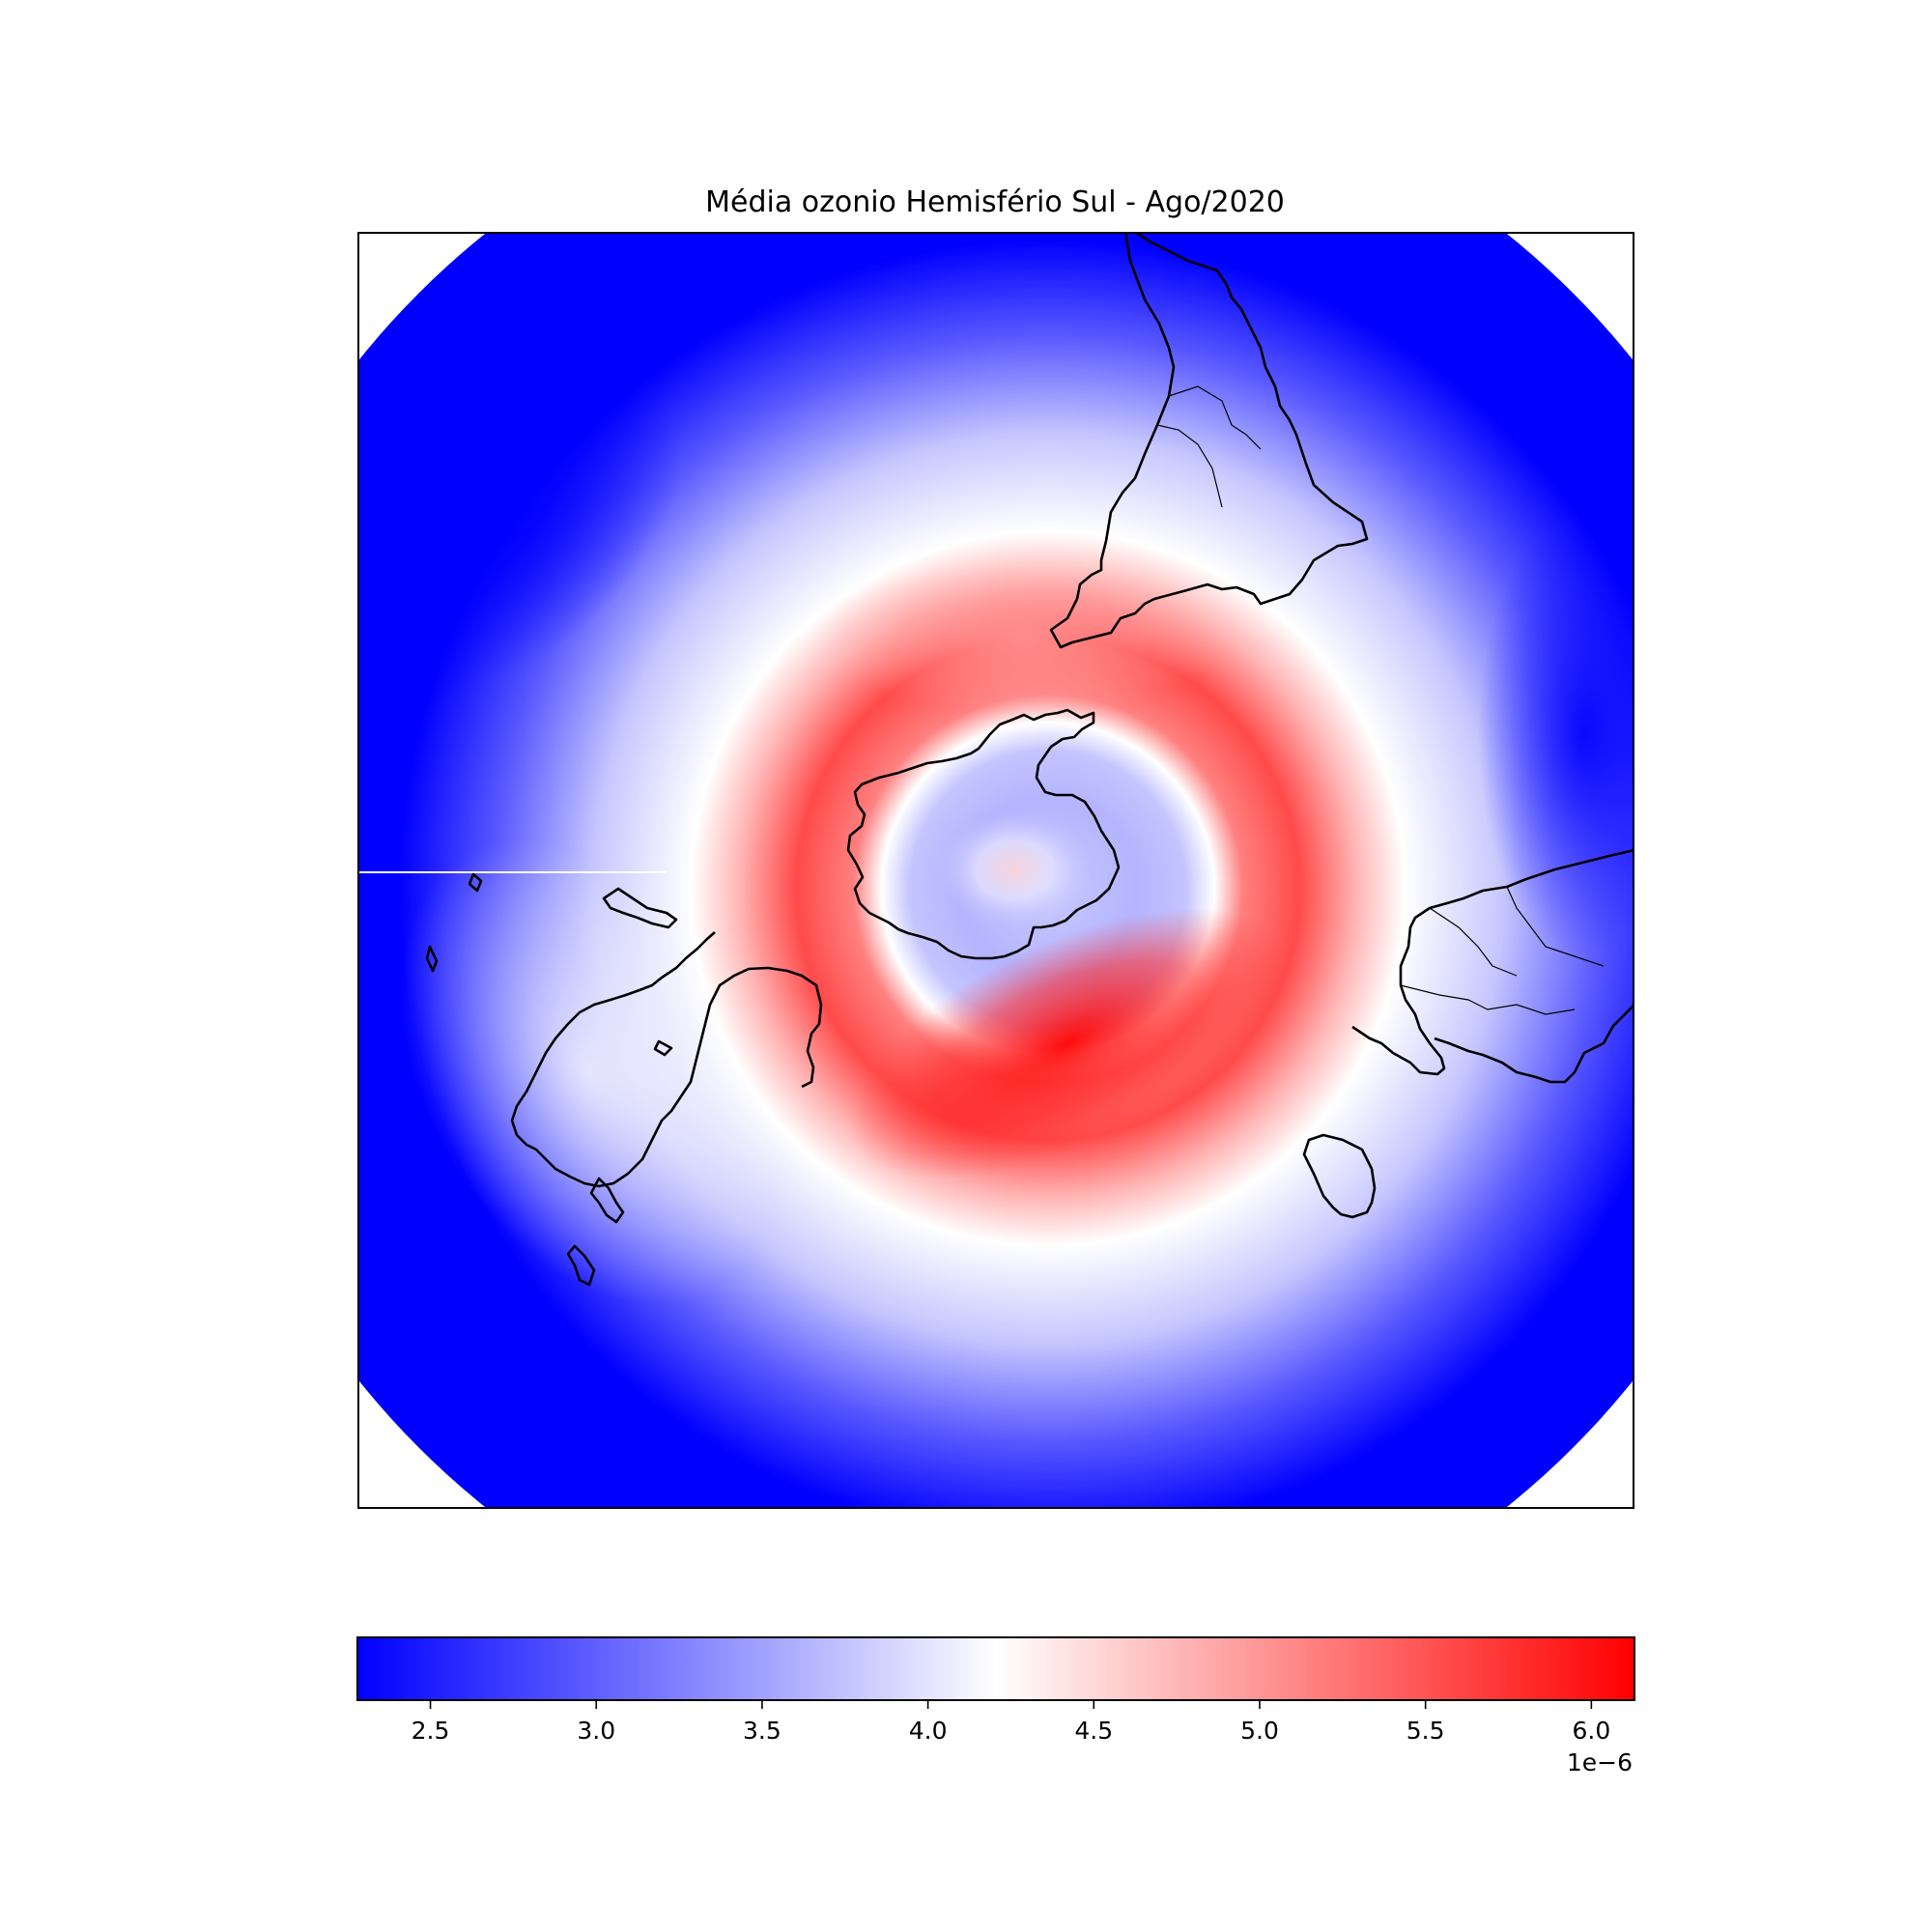  I want to click on antarctica-coastline, so click(983, 834).